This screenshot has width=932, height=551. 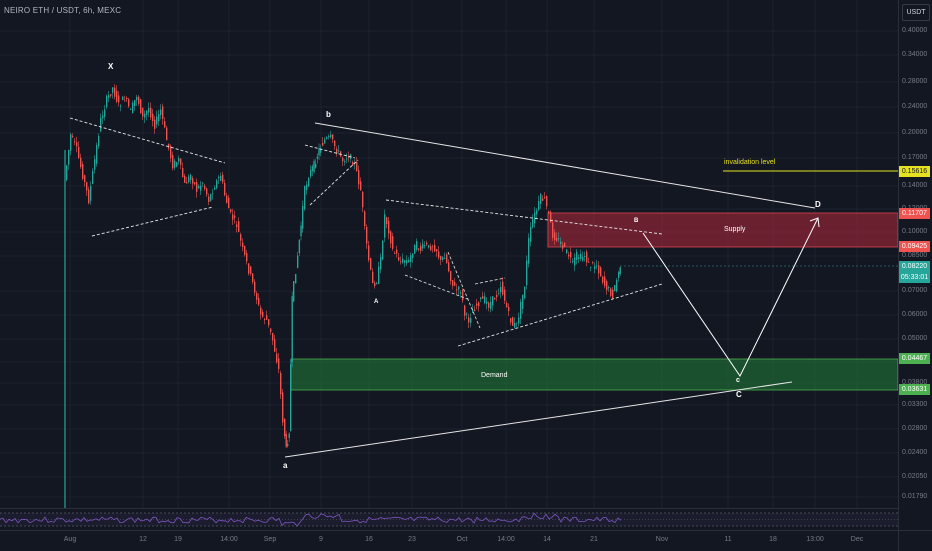 What do you see at coordinates (818, 204) in the screenshot?
I see `wave-label-D: D` at bounding box center [818, 204].